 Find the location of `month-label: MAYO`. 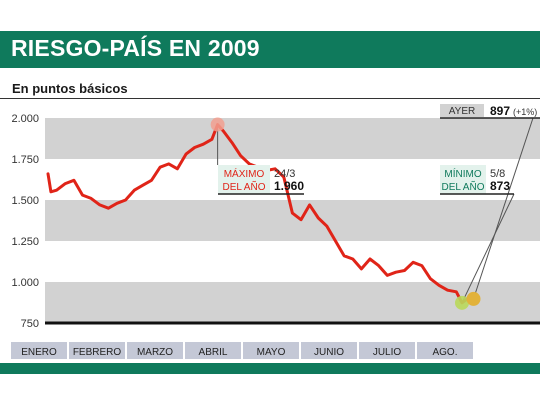

month-label: MAYO is located at coordinates (271, 352).